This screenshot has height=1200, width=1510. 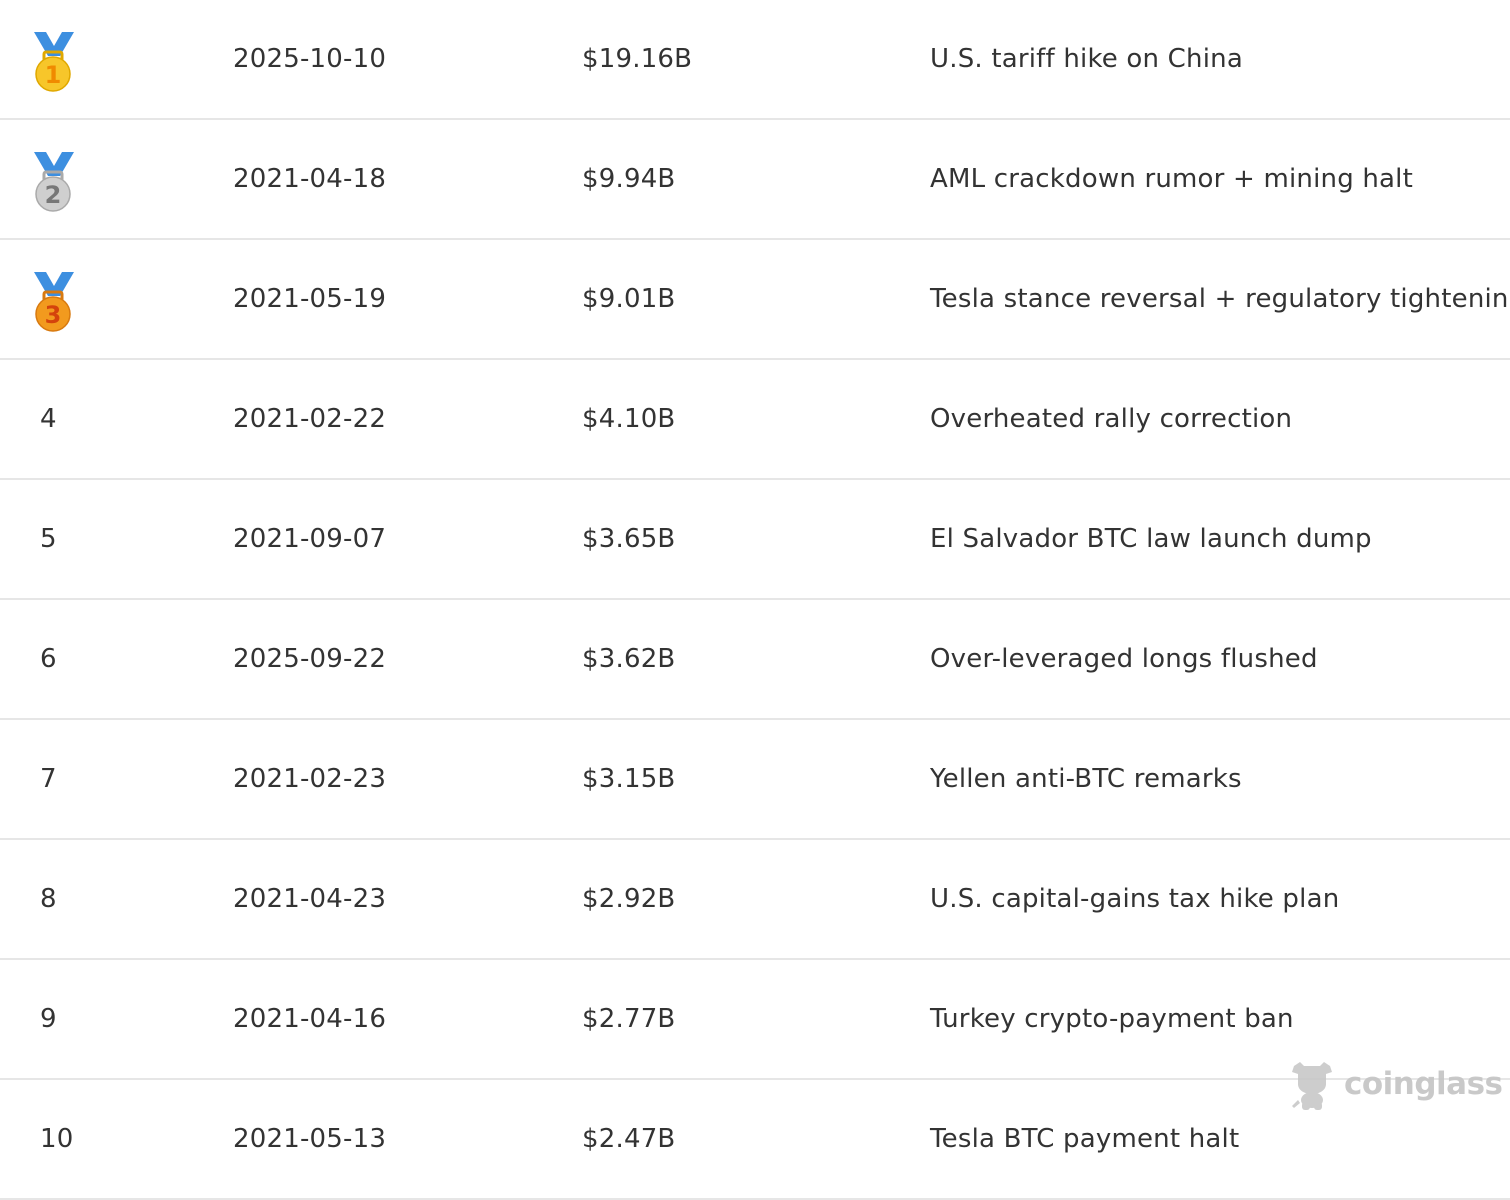 I want to click on reason-cell: Turkey crypto-payment ban, so click(x=1112, y=1019).